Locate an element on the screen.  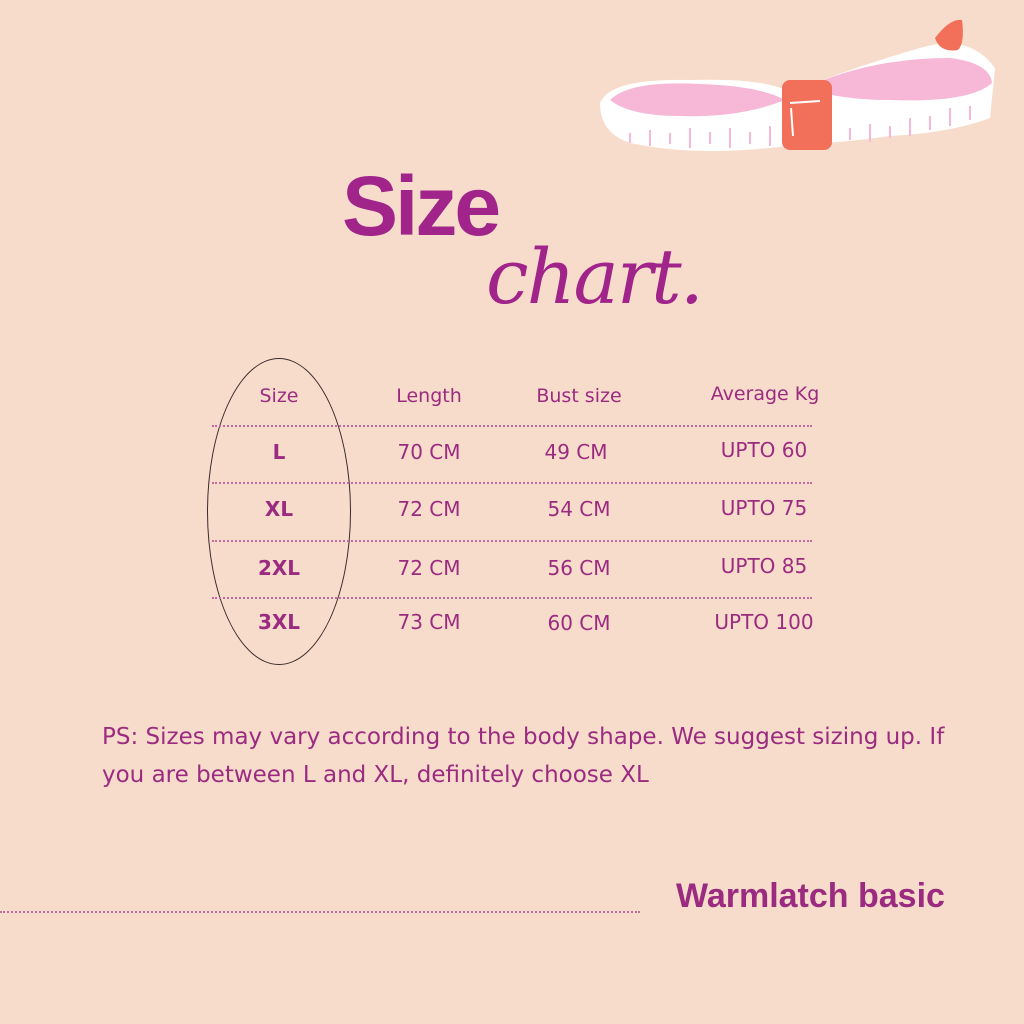
cell-length: 73 CM is located at coordinates (429, 622).